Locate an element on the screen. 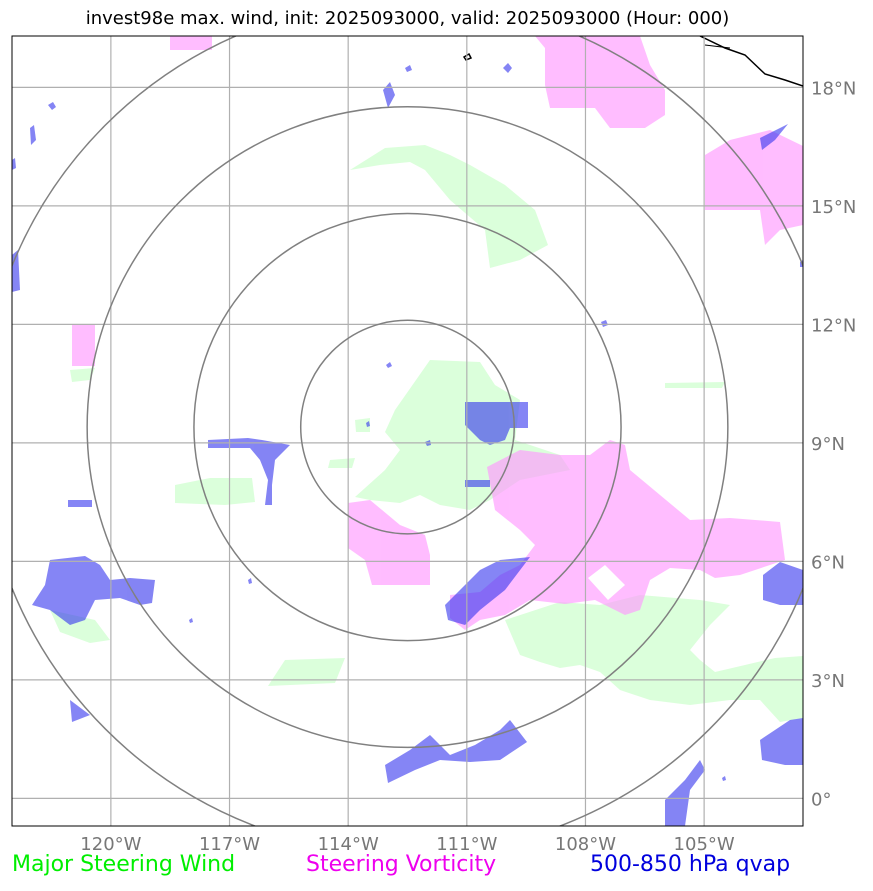 Image resolution: width=873 pixels, height=891 pixels. legend-qvap: 500-850 hPa qvap is located at coordinates (690, 864).